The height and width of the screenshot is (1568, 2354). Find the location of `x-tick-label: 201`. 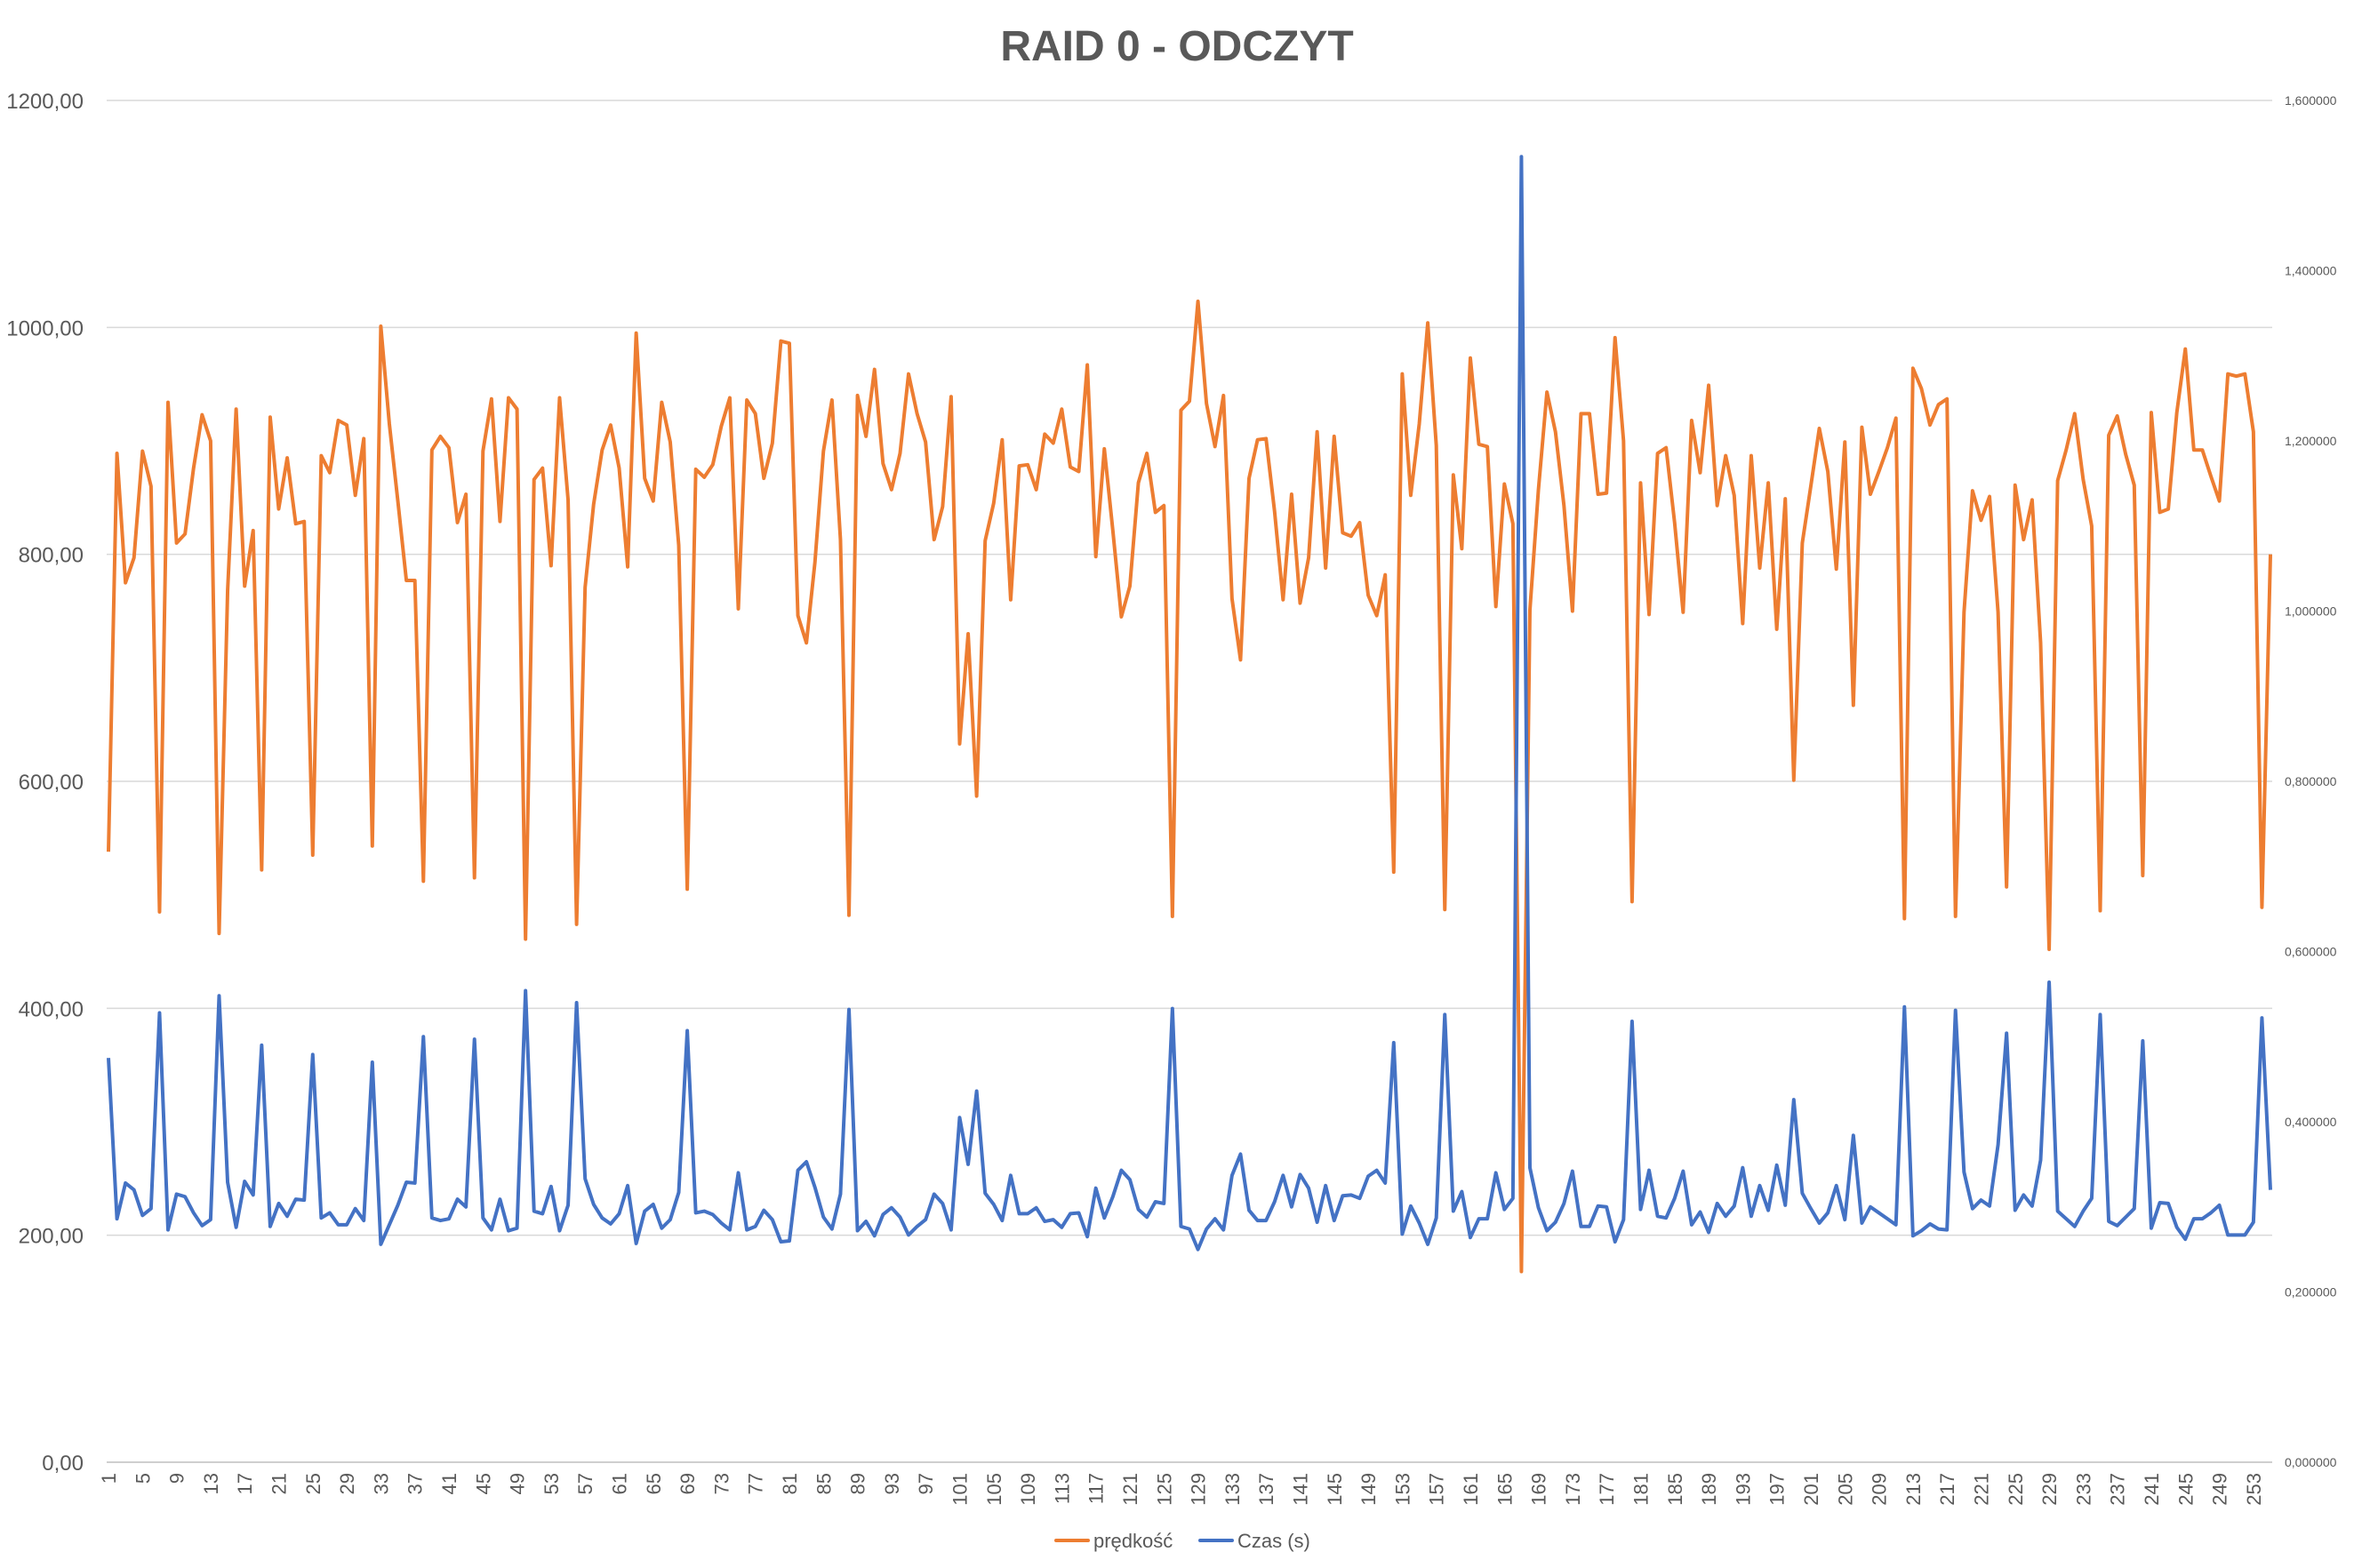

x-tick-label: 201 is located at coordinates (1811, 1489).